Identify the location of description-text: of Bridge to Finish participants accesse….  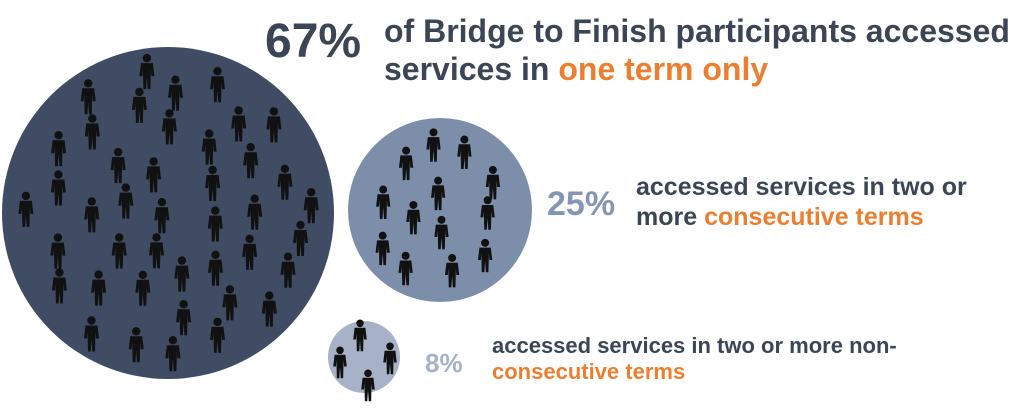
(697, 50).